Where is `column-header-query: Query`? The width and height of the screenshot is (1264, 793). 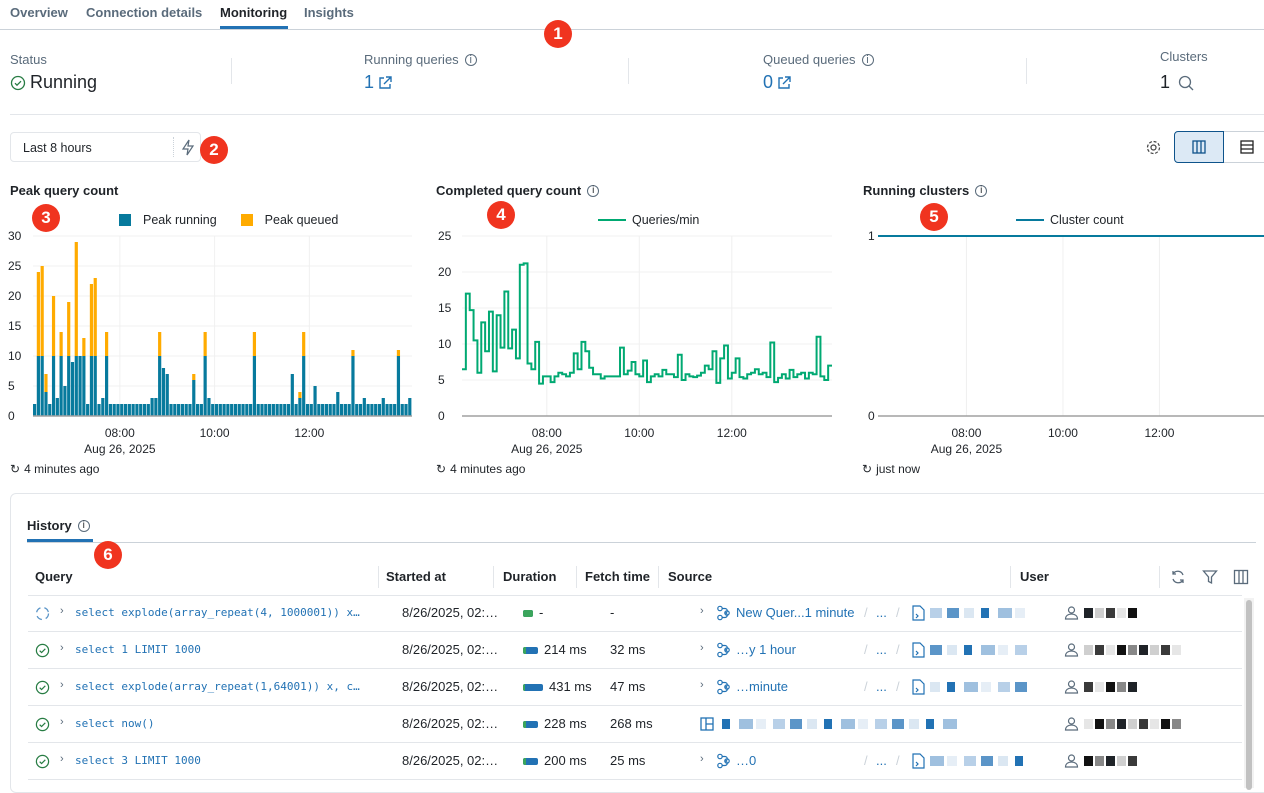
column-header-query: Query is located at coordinates (54, 576).